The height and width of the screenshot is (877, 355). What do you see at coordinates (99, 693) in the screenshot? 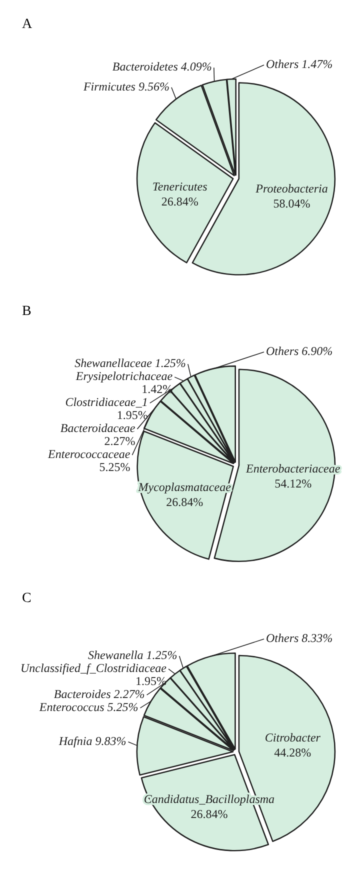
I see `slice-label: Bacteroides 2.27%` at bounding box center [99, 693].